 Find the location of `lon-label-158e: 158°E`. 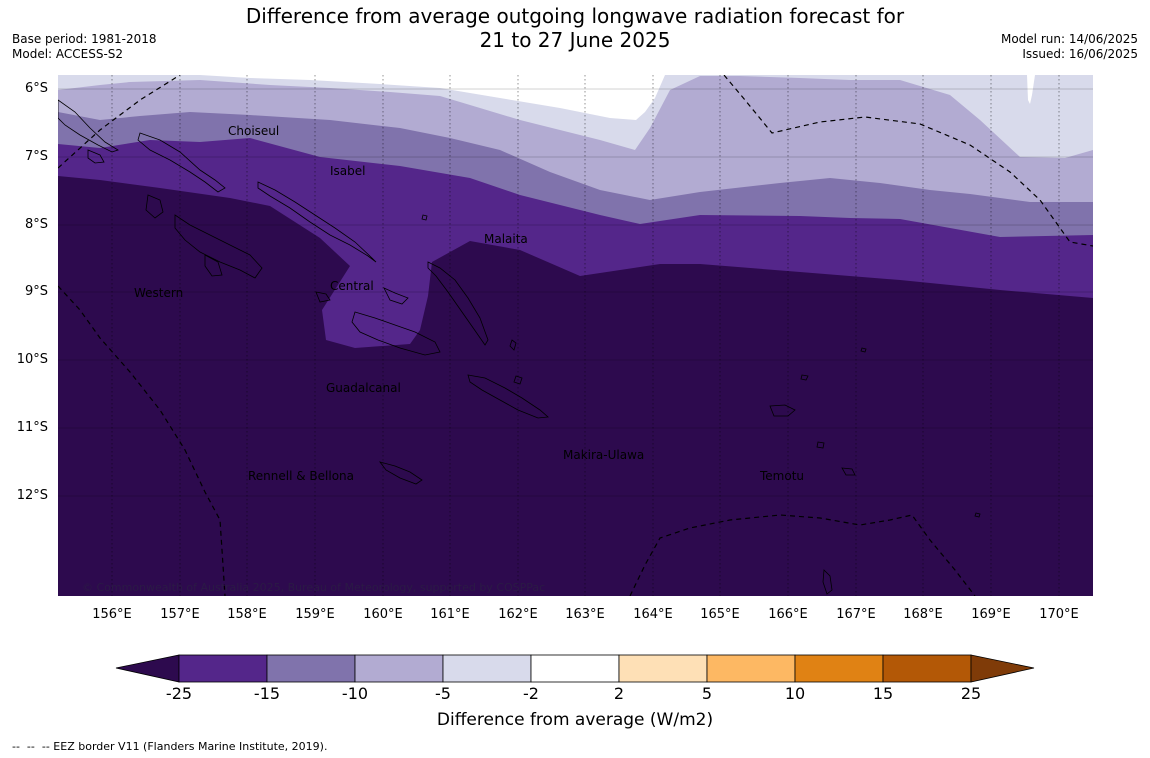

lon-label-158e: 158°E is located at coordinates (247, 614).